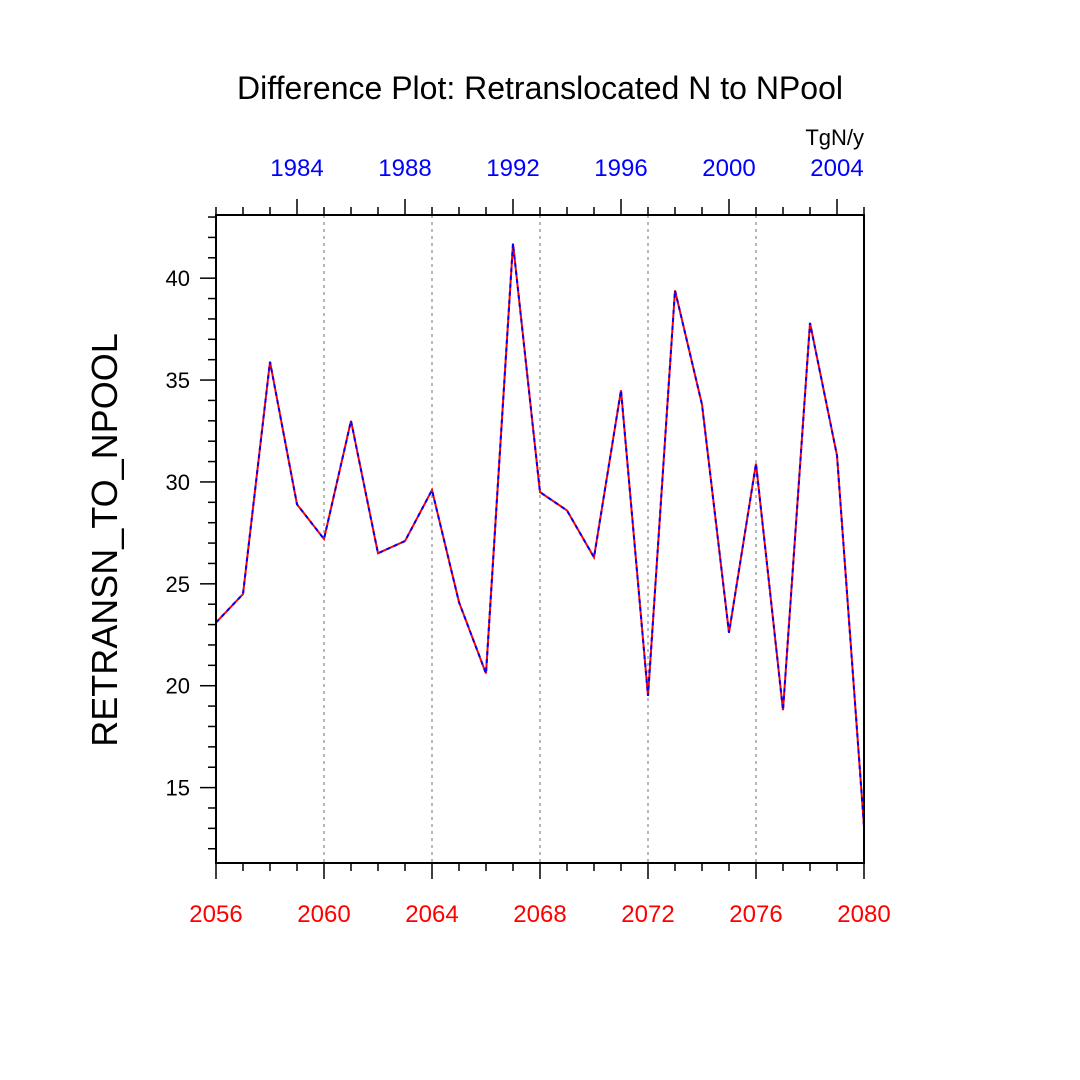 Image resolution: width=1080 pixels, height=1080 pixels. Describe the element at coordinates (178, 482) in the screenshot. I see `y-tick-label: 30` at that location.